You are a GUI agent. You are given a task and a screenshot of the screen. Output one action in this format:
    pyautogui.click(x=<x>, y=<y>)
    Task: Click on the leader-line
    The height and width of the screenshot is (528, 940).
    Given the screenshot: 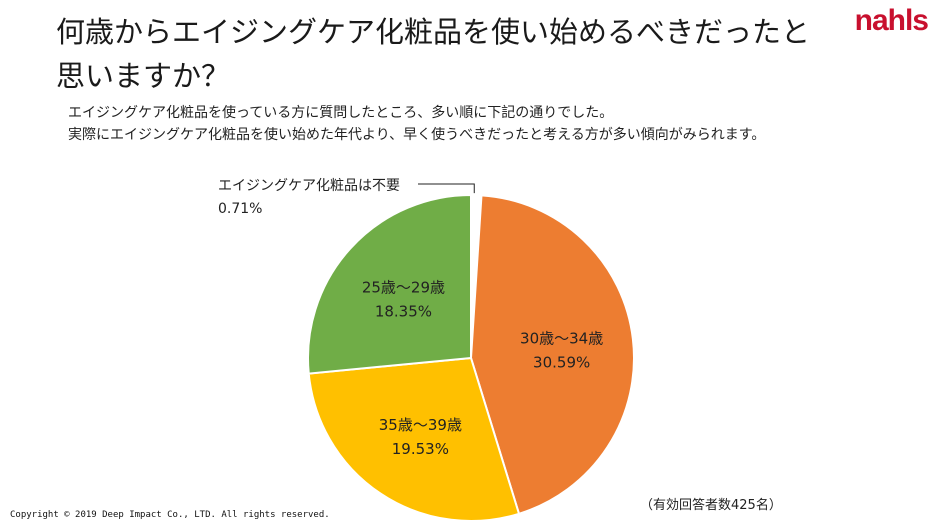 What is the action you would take?
    pyautogui.click(x=446, y=188)
    